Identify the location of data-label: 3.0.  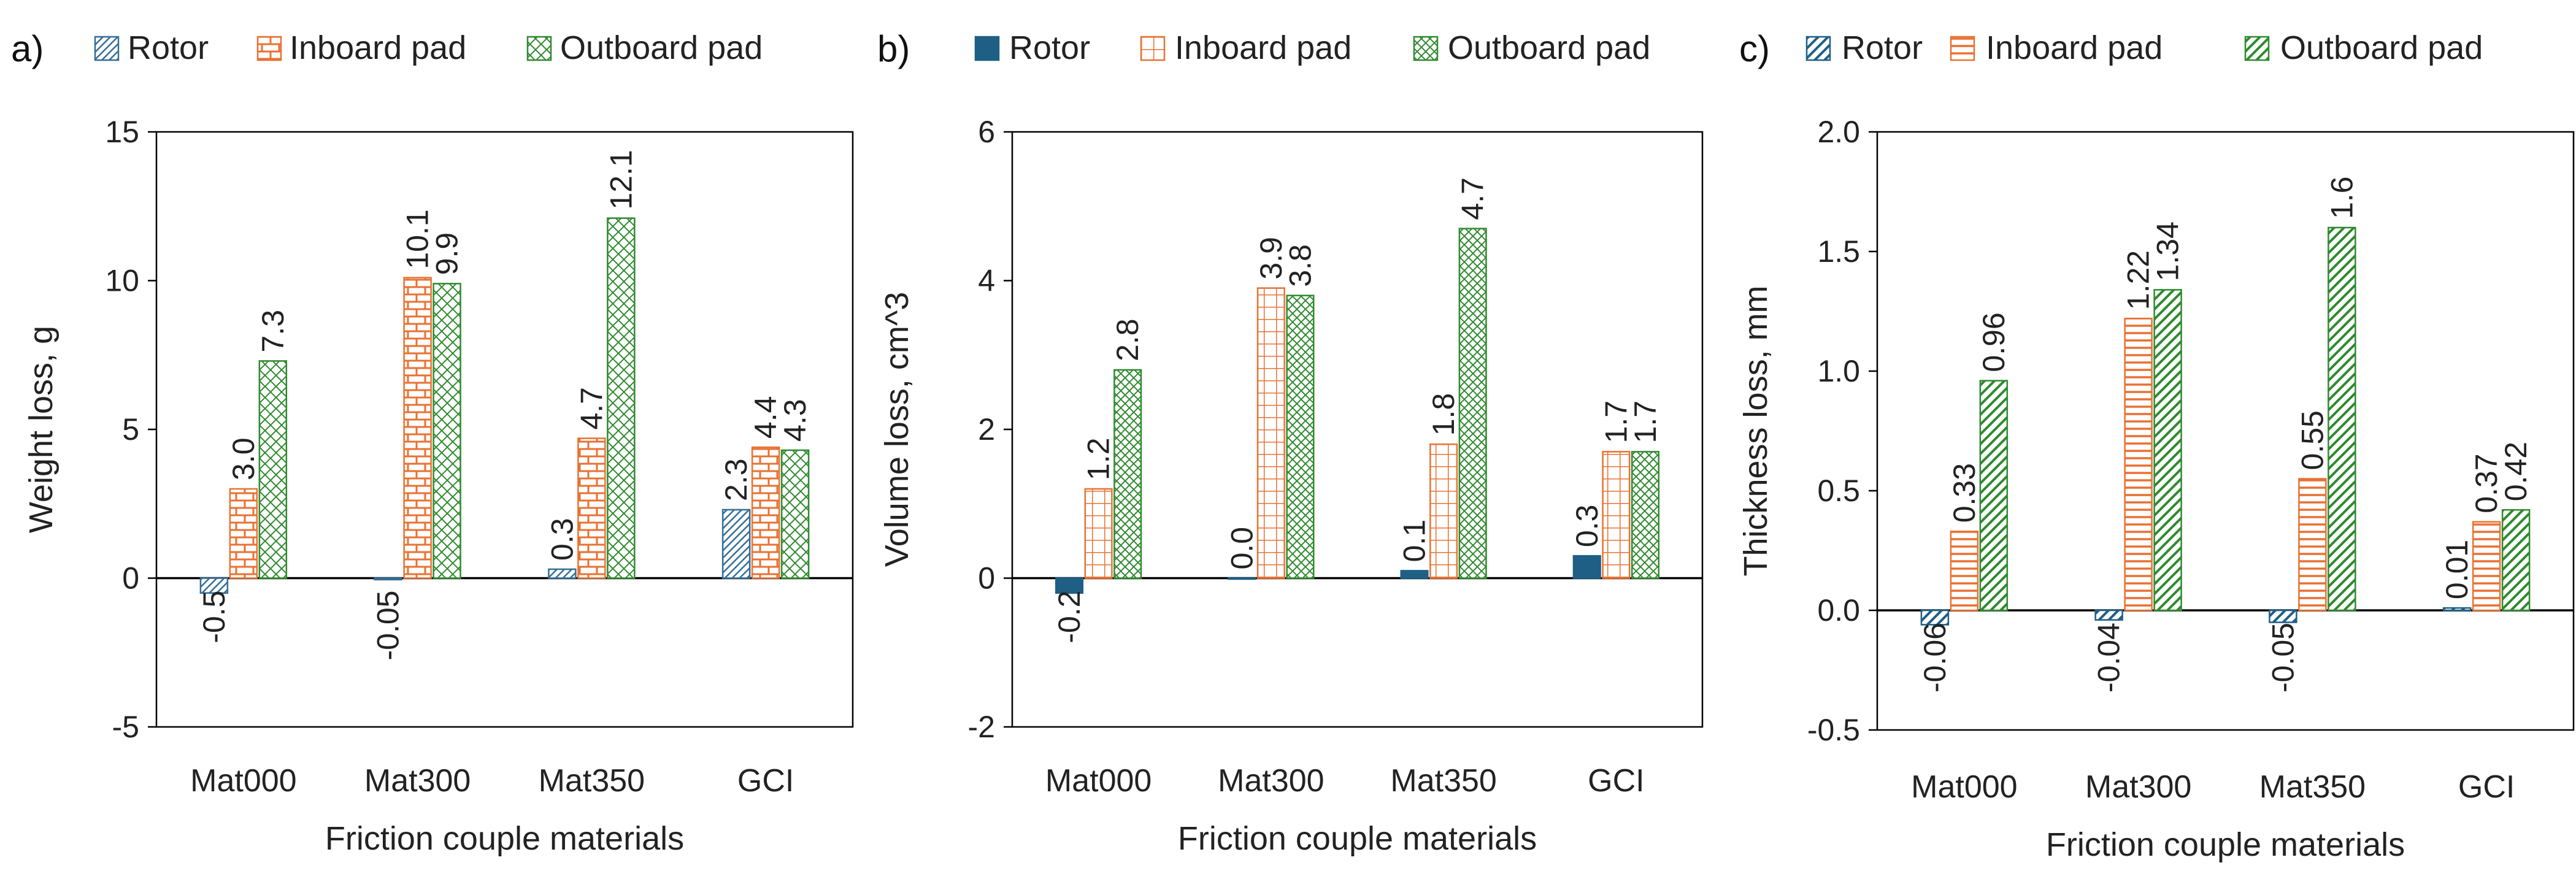
(244, 458).